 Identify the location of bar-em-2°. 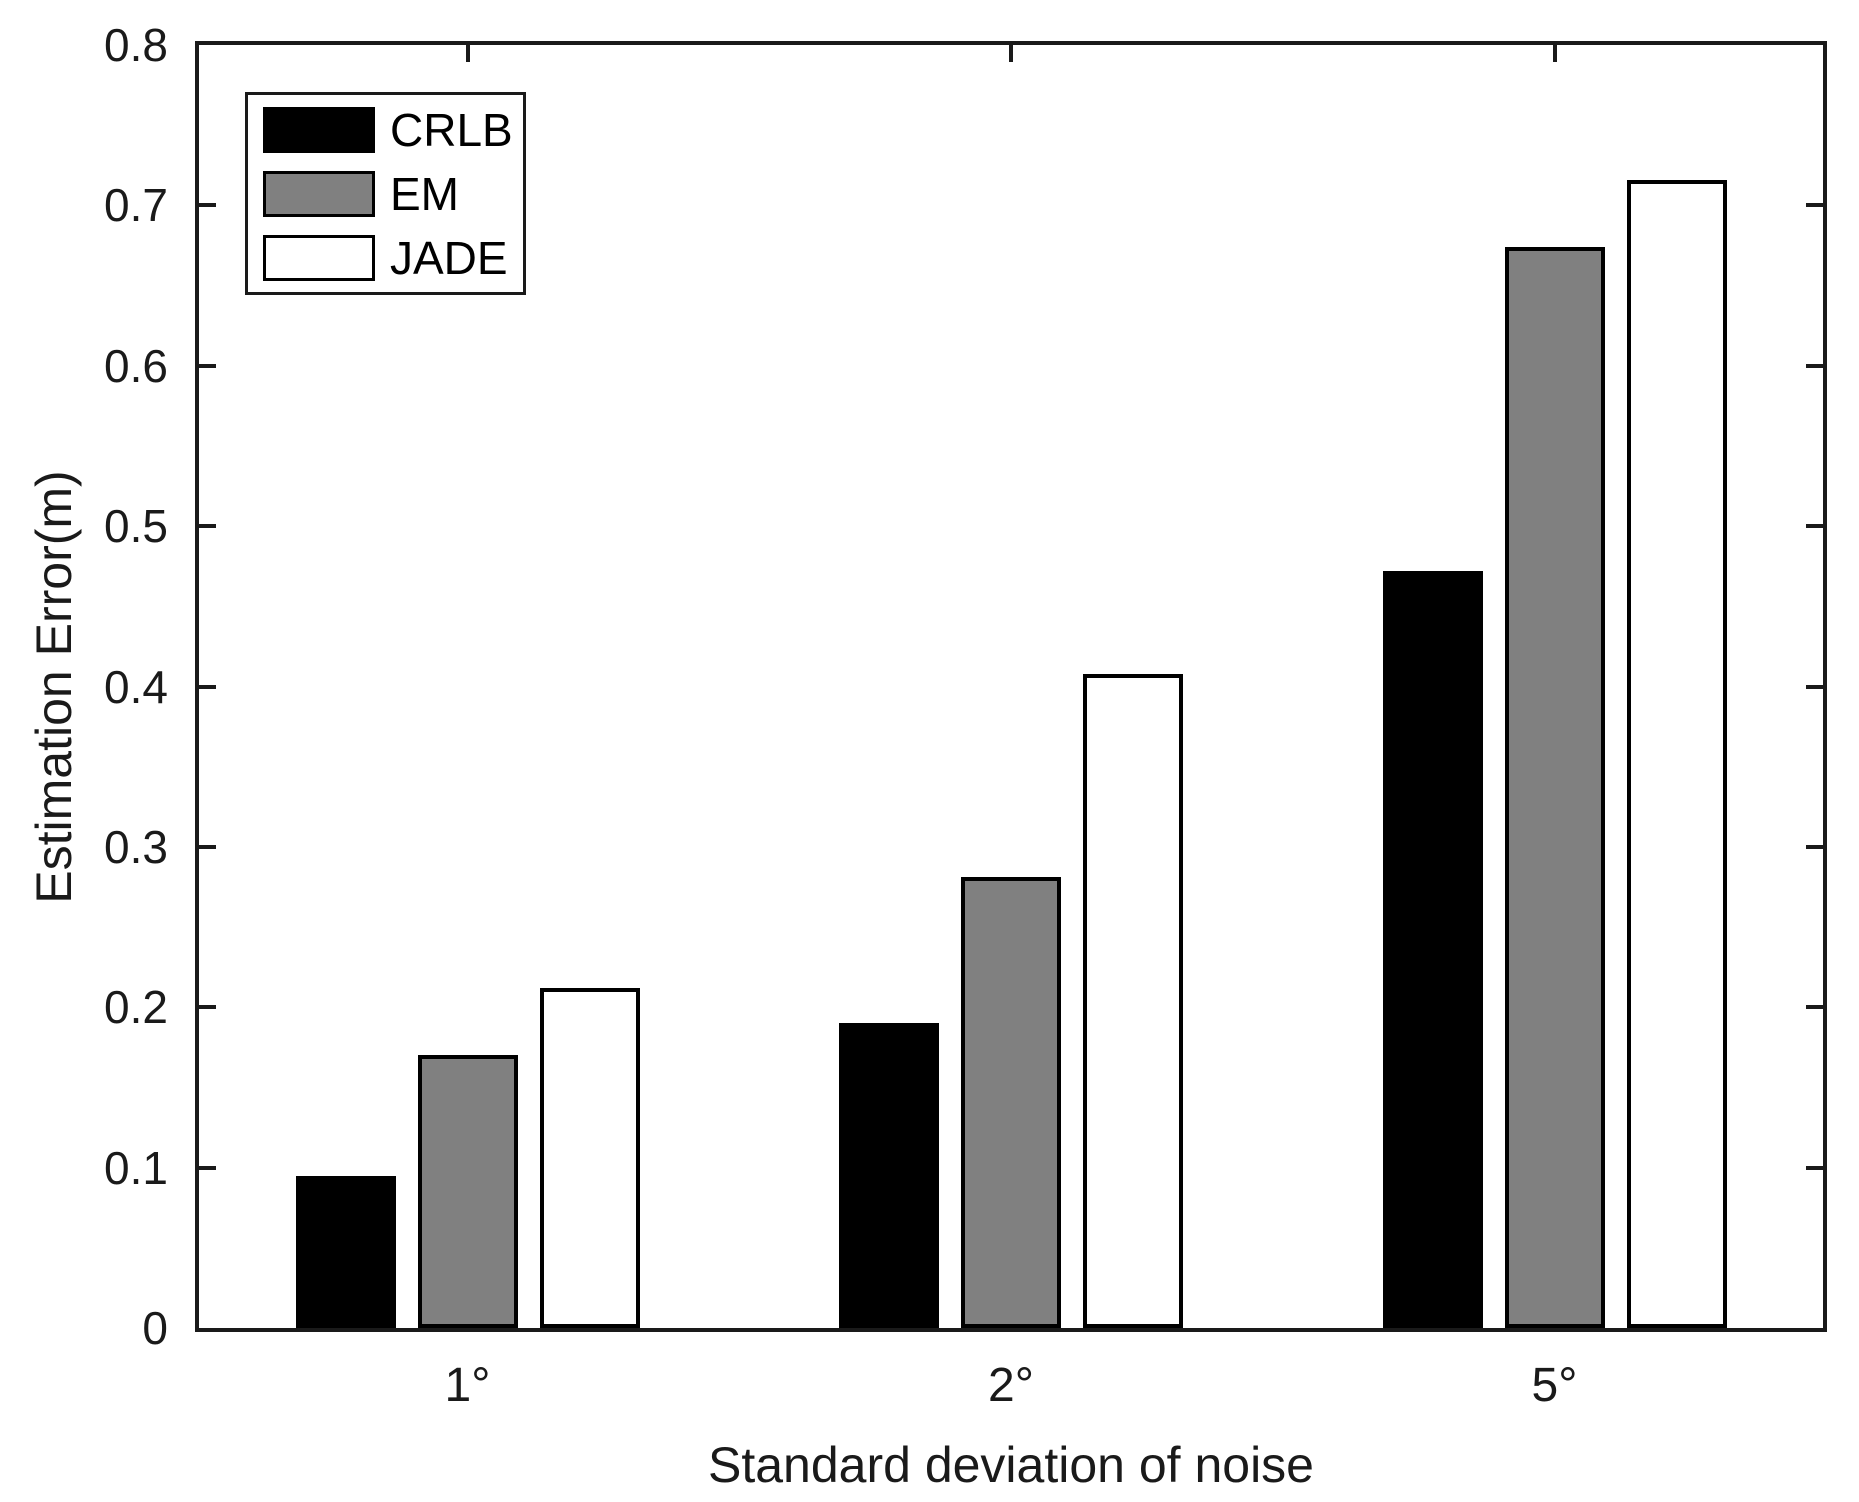
(1011, 1102).